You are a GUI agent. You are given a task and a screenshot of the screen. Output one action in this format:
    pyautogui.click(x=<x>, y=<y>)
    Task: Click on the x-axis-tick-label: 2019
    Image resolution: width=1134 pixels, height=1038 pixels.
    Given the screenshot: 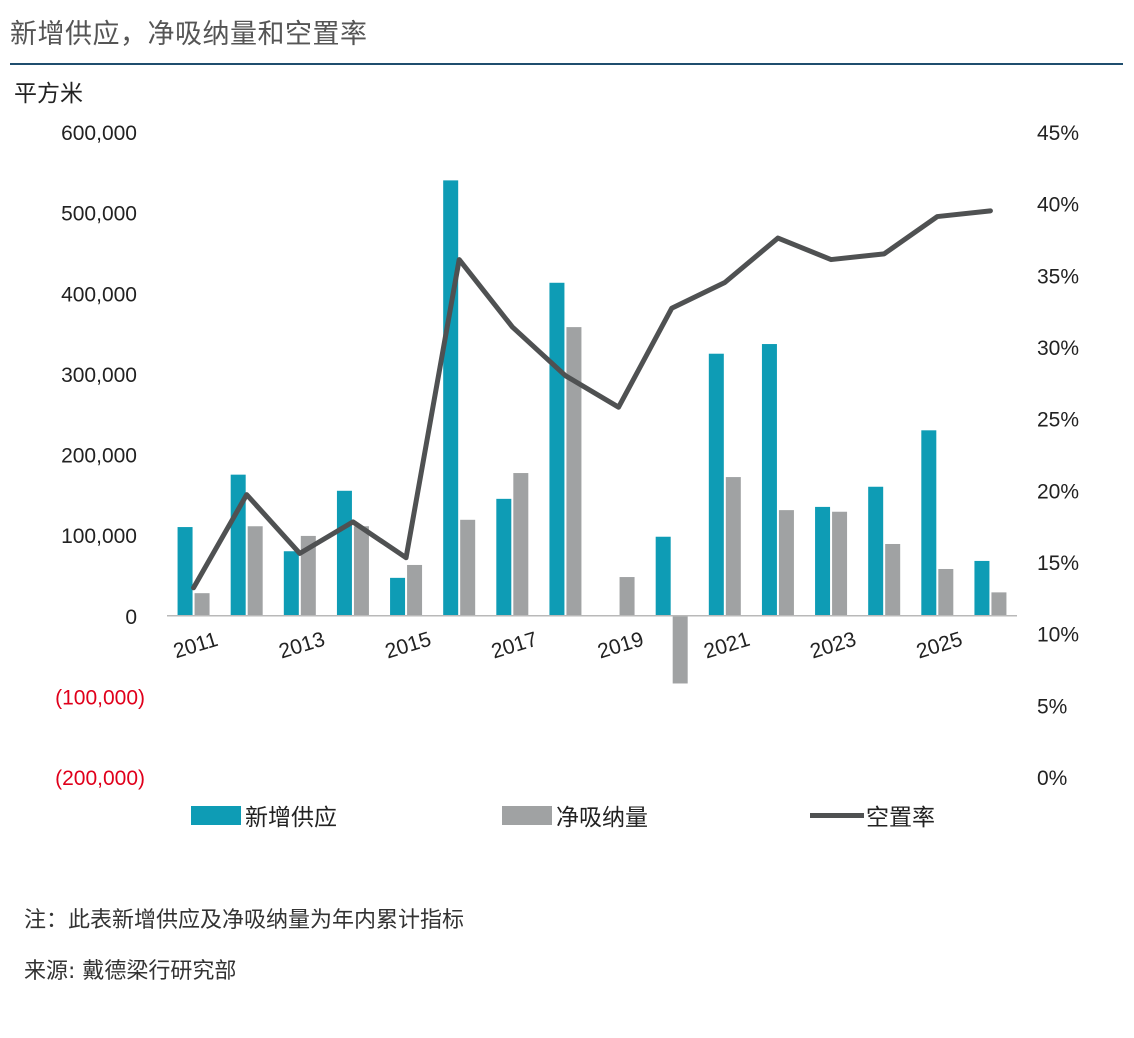 What is the action you would take?
    pyautogui.click(x=620, y=646)
    